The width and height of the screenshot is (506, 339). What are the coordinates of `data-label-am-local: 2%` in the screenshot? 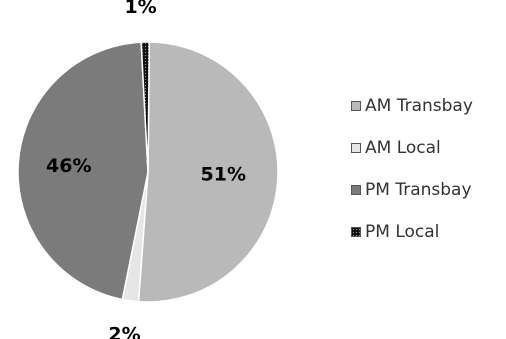 It's located at (124, 331).